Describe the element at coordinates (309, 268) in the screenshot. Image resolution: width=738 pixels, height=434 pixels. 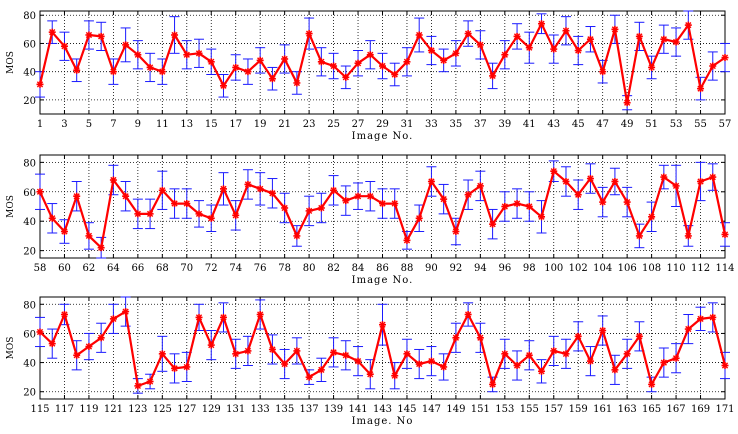
I see `x-tick-label: 80` at that location.